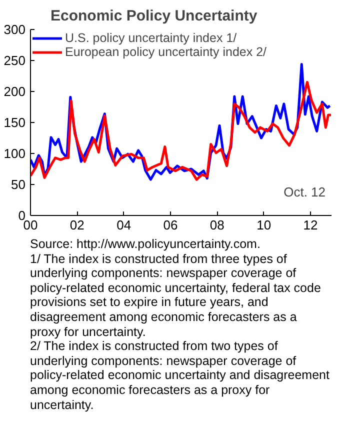 The image size is (347, 428). What do you see at coordinates (151, 38) in the screenshot?
I see `legend-label: U.S. policy uncertainty index 1/` at bounding box center [151, 38].